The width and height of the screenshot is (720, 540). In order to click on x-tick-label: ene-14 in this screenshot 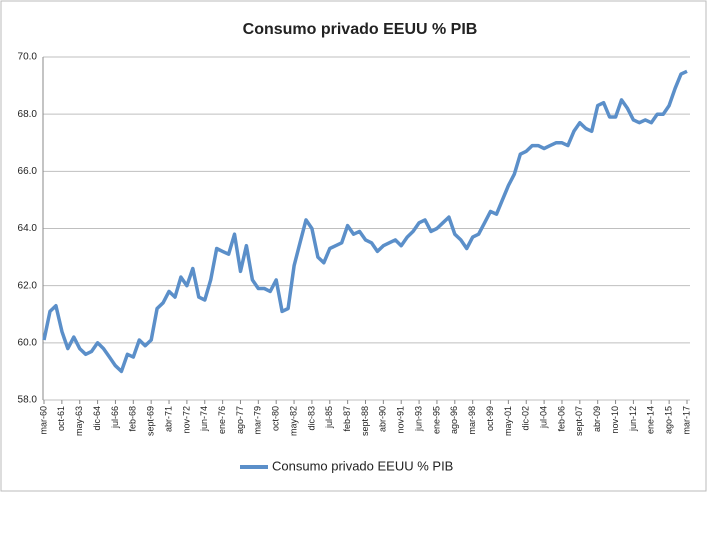, I will do `click(651, 420)`.